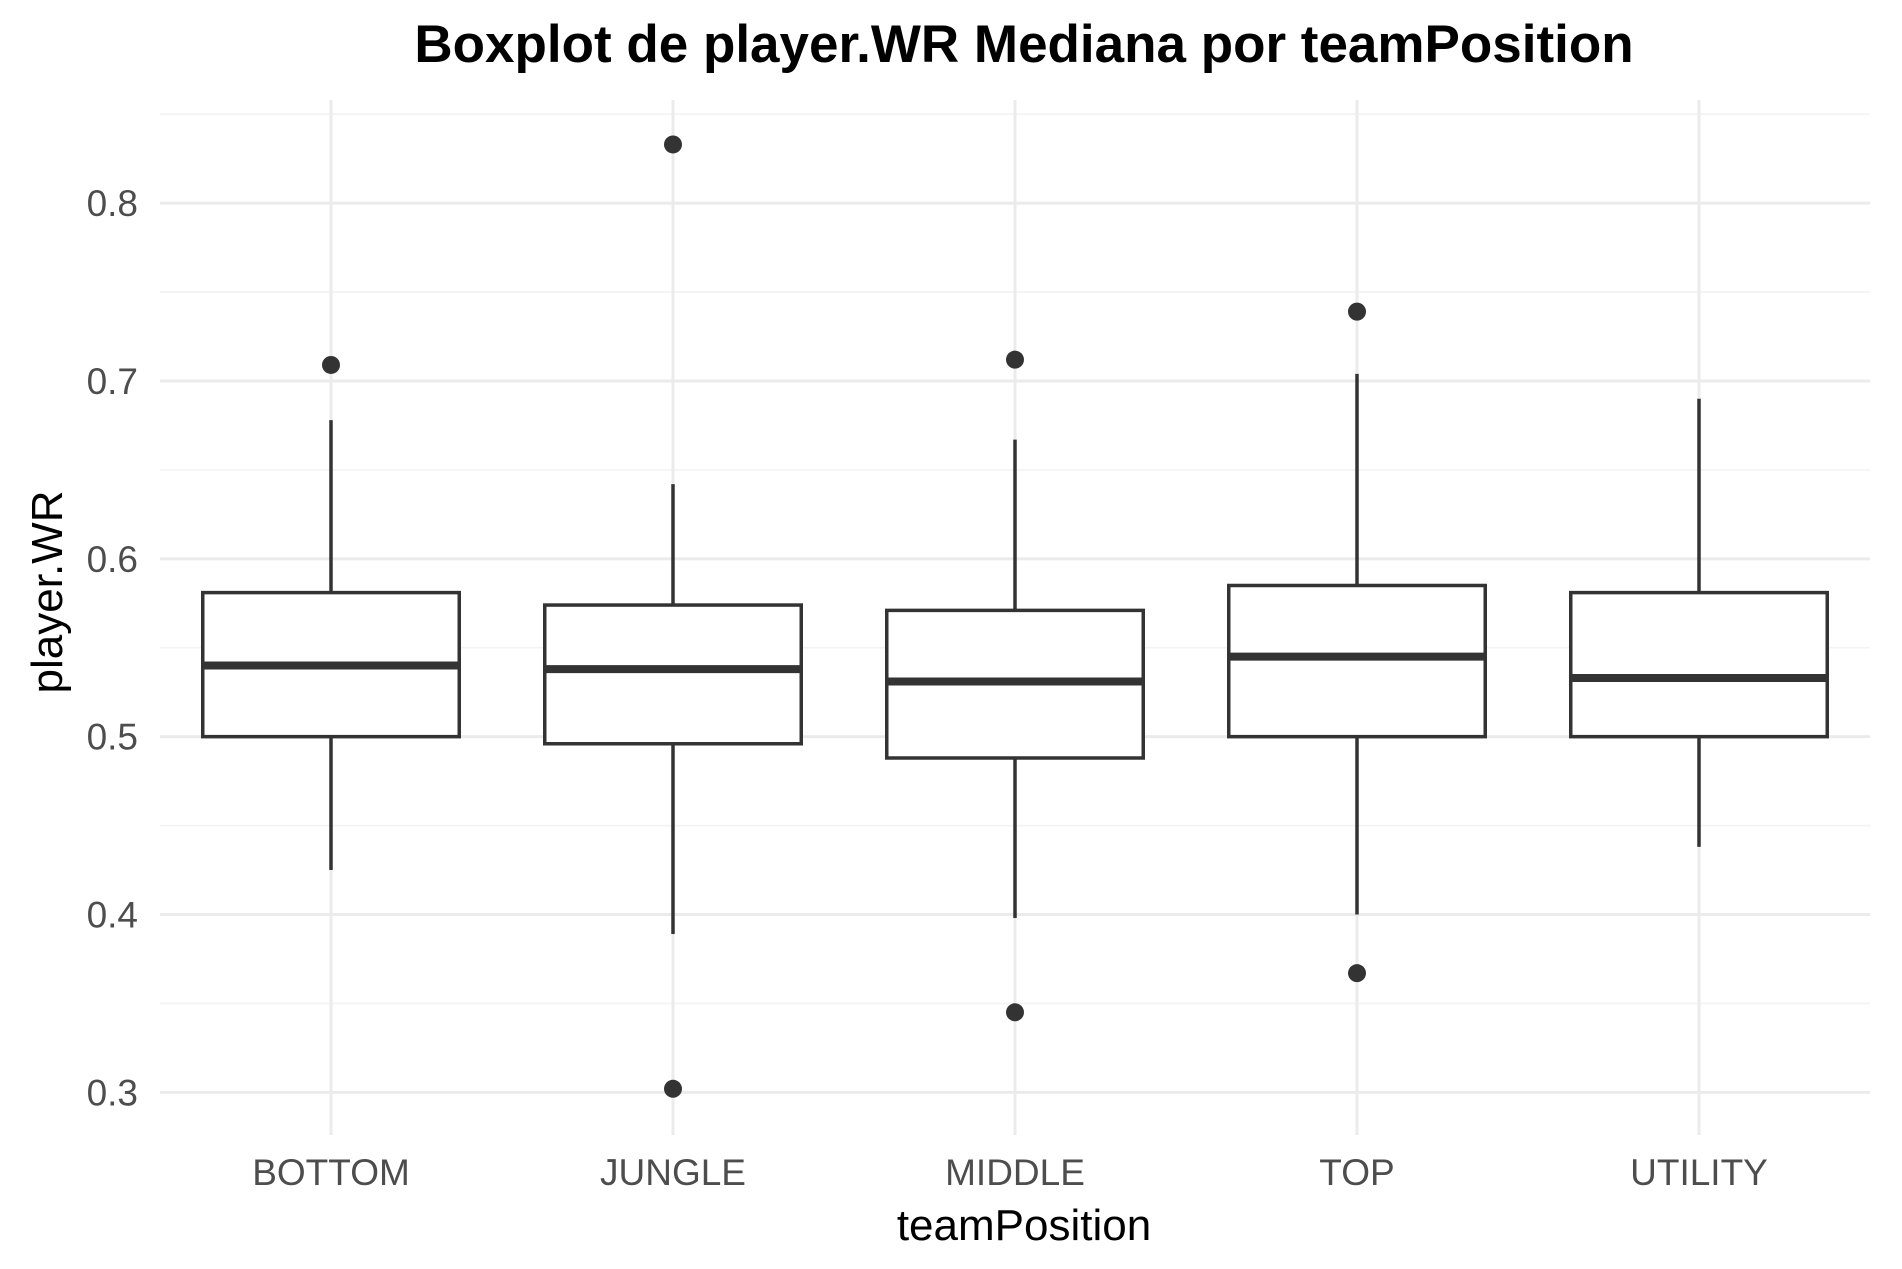 This screenshot has width=1902, height=1269. What do you see at coordinates (331, 613) in the screenshot?
I see `box-bottom` at bounding box center [331, 613].